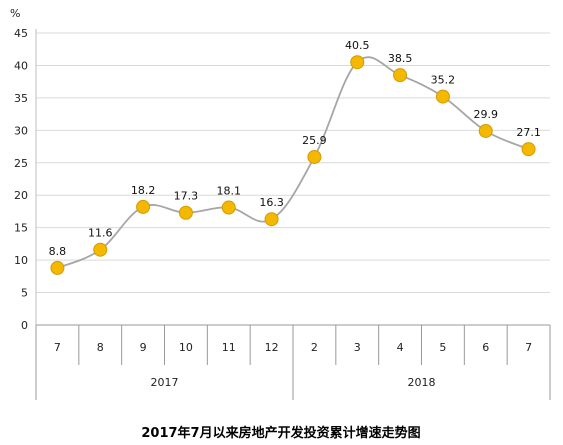  What do you see at coordinates (357, 45) in the screenshot?
I see `data-label: 40.5` at bounding box center [357, 45].